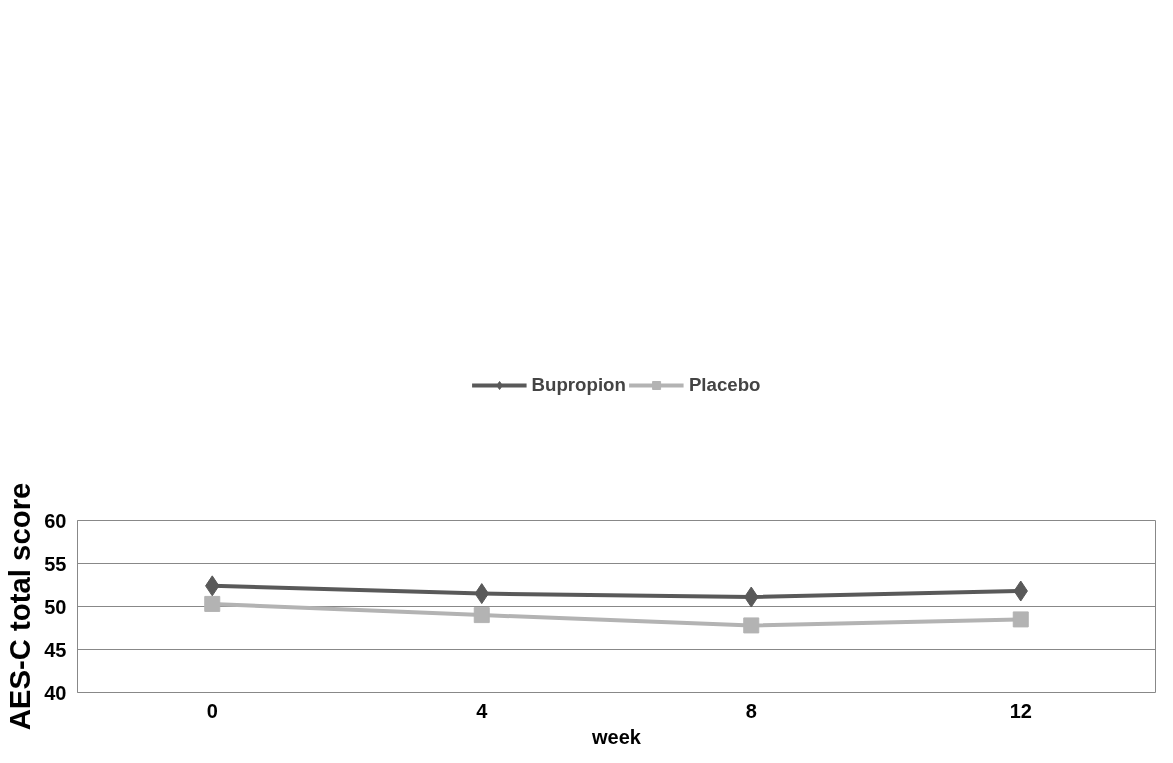  I want to click on x-axis-title: week, so click(616, 736).